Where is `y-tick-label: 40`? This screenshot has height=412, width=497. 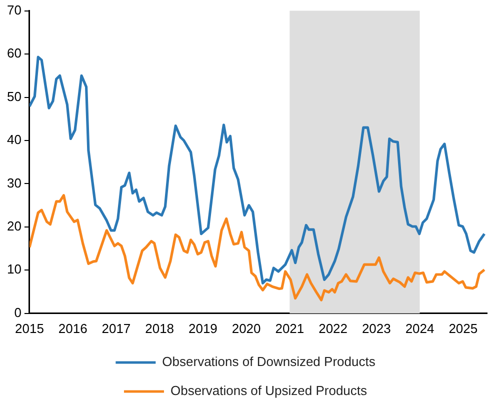 y-tick-label: 40 is located at coordinates (14, 140).